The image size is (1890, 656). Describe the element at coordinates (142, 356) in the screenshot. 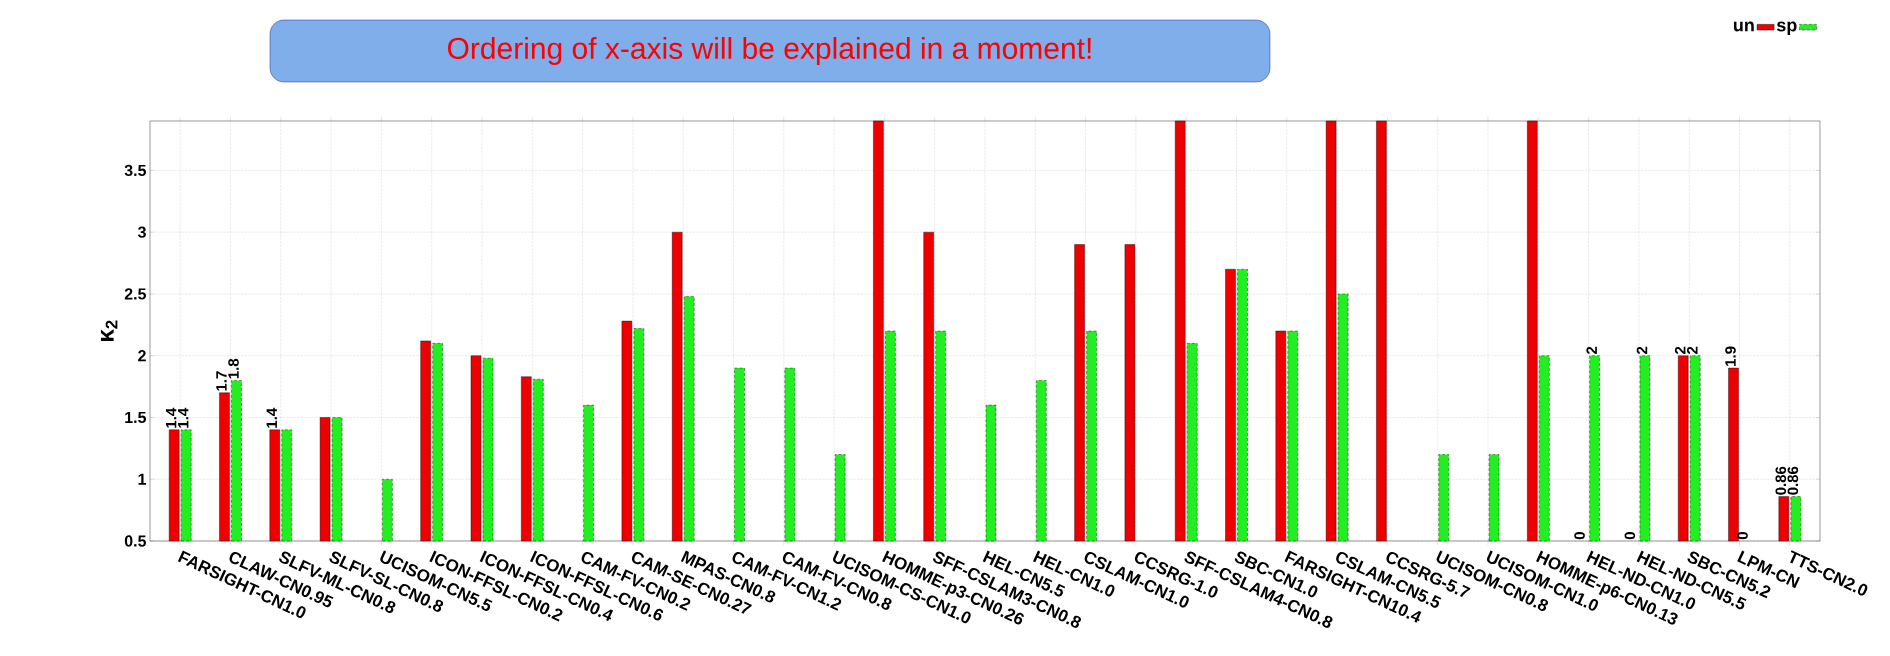

I see `y-tick-label: 2` at that location.